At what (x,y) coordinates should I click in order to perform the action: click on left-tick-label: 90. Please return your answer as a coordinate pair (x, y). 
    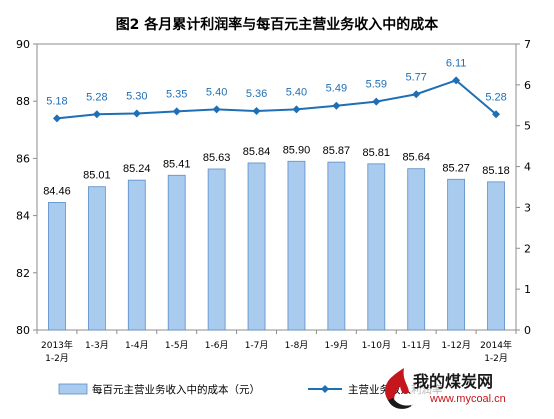
    Looking at the image, I should click on (23, 44).